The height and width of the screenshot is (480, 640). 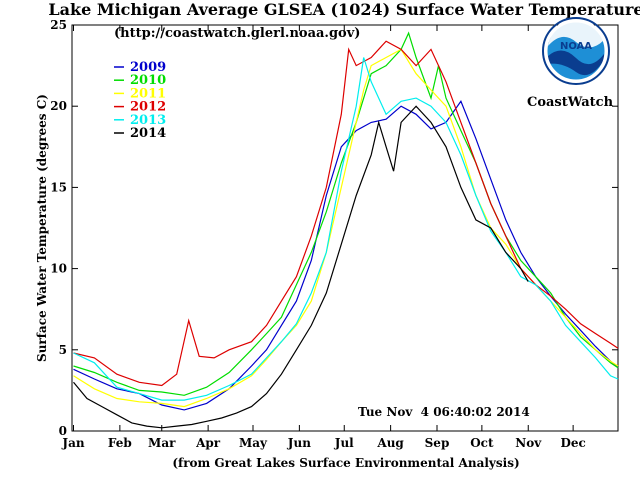 I want to click on coastwatch-caption: CoastWatch, so click(x=570, y=102).